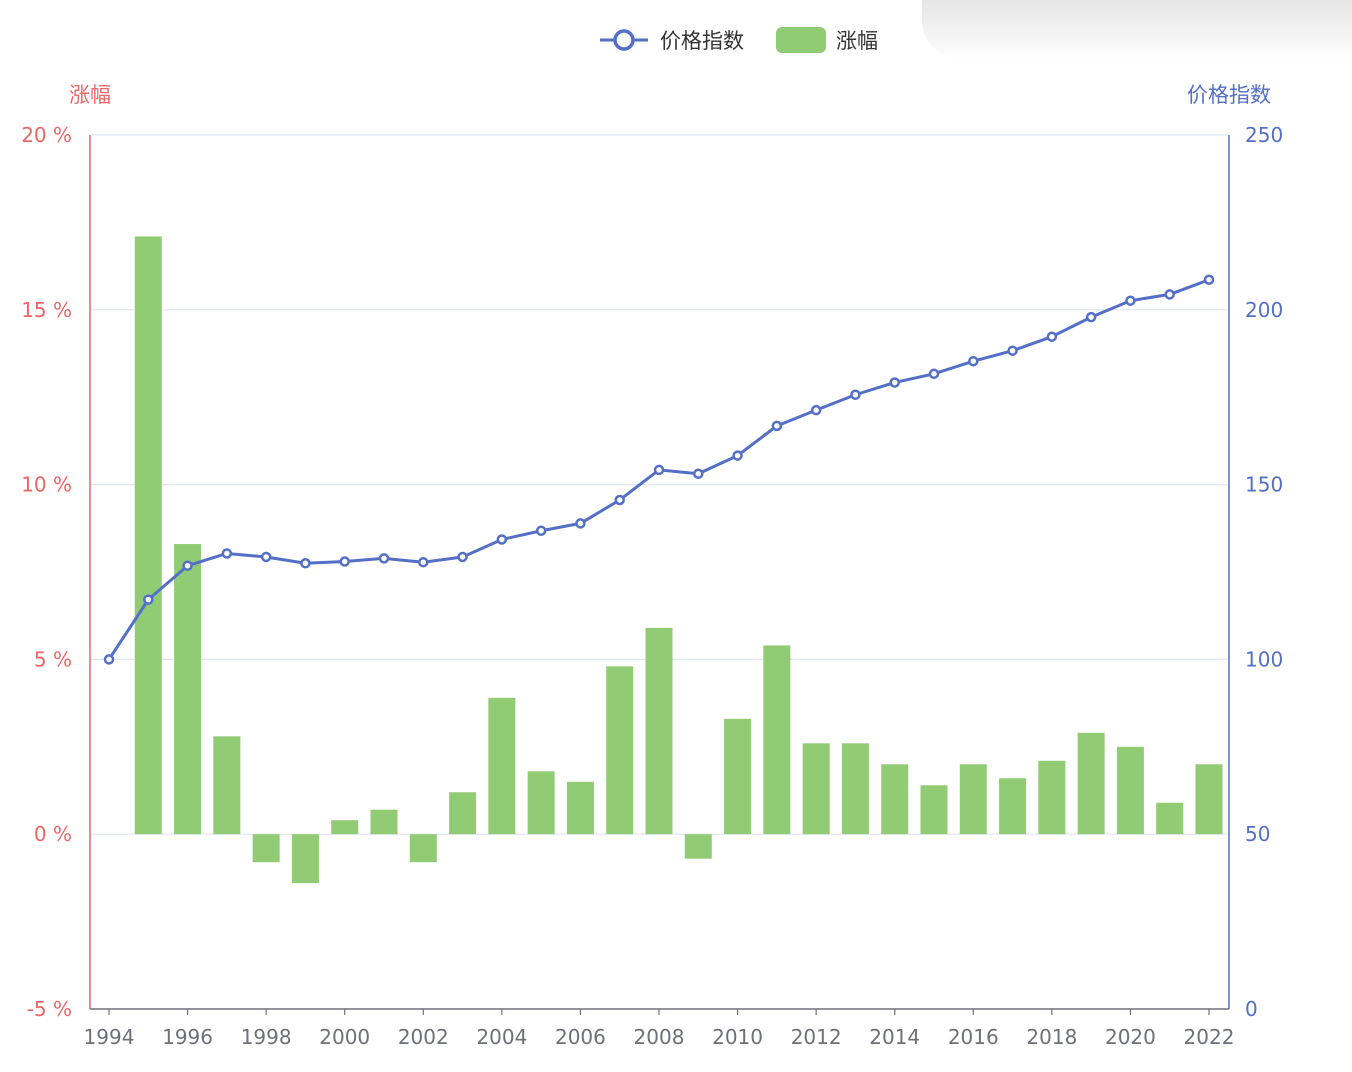 This screenshot has width=1352, height=1072. I want to click on point-2002, so click(423, 562).